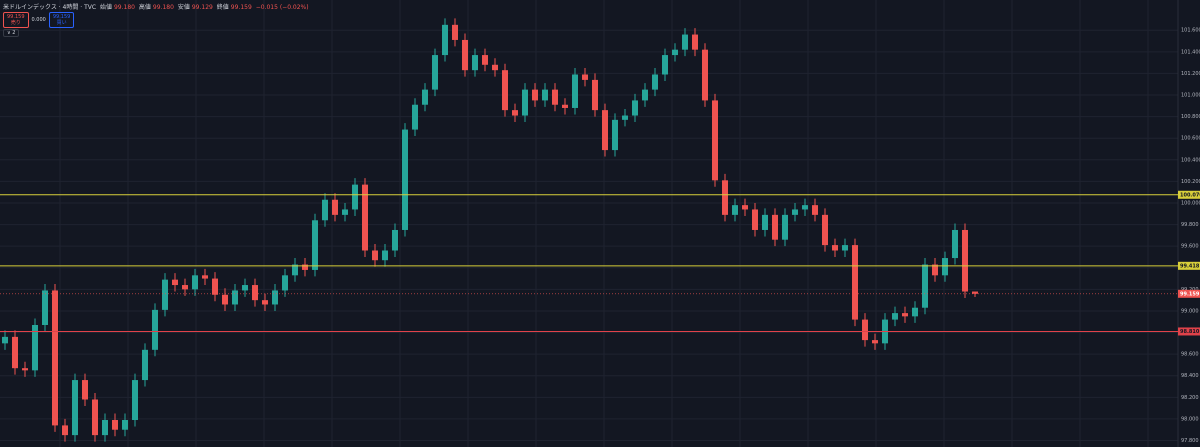 This screenshot has width=1200, height=447. Describe the element at coordinates (15, 23) in the screenshot. I see `label: 売り` at that location.